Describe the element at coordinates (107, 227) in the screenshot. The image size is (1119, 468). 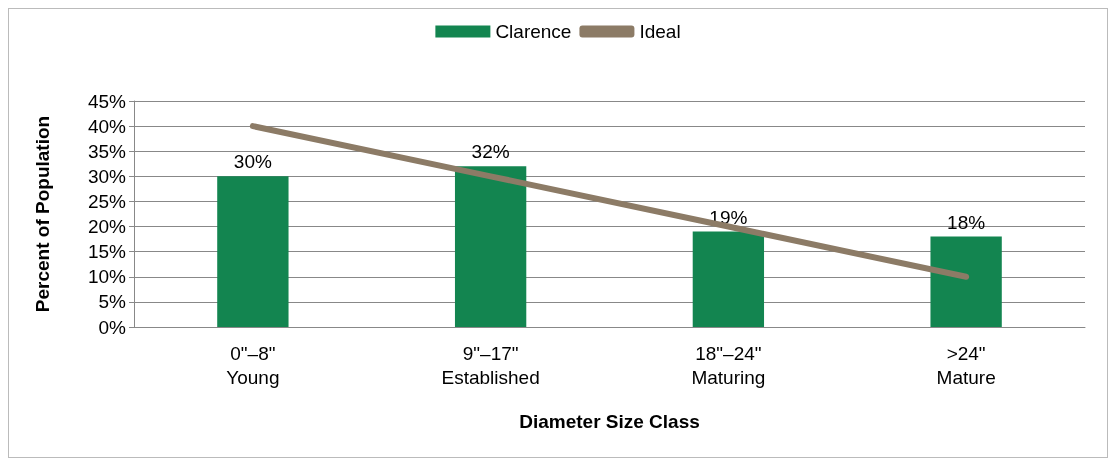
I see `y-tick-label: 20%` at that location.